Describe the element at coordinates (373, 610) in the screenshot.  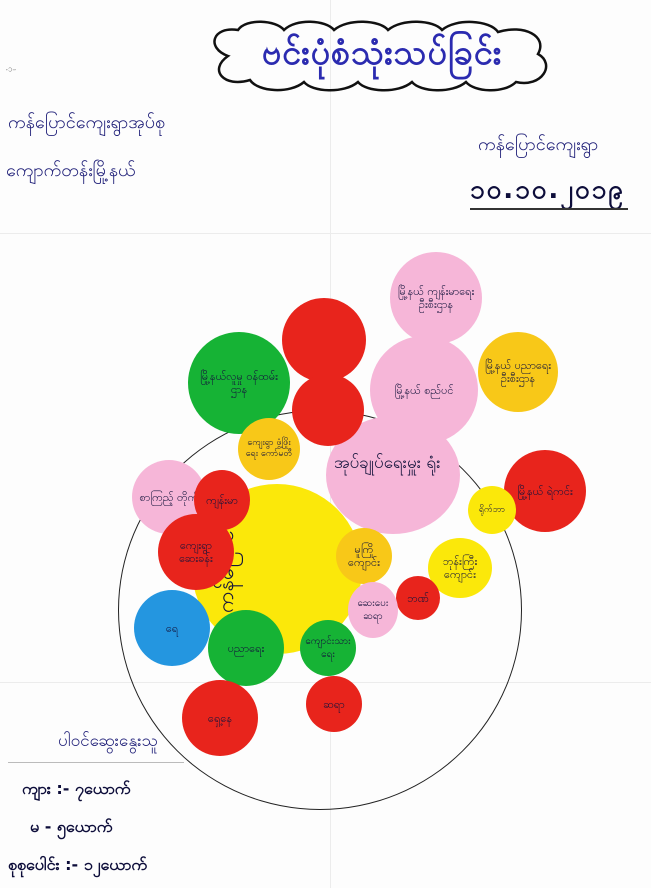
I see `medic-pink-bubble: ဆေးပေး ဆရာ` at that location.